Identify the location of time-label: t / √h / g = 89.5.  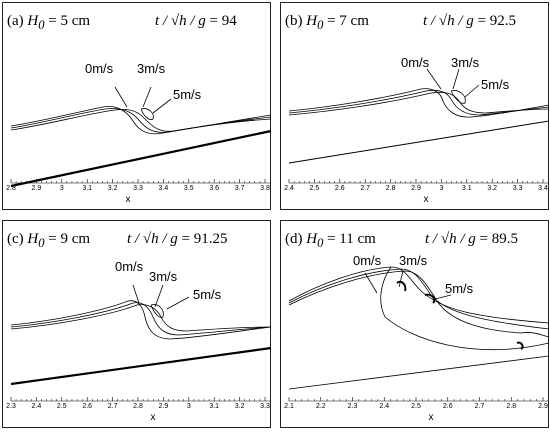
(471, 239).